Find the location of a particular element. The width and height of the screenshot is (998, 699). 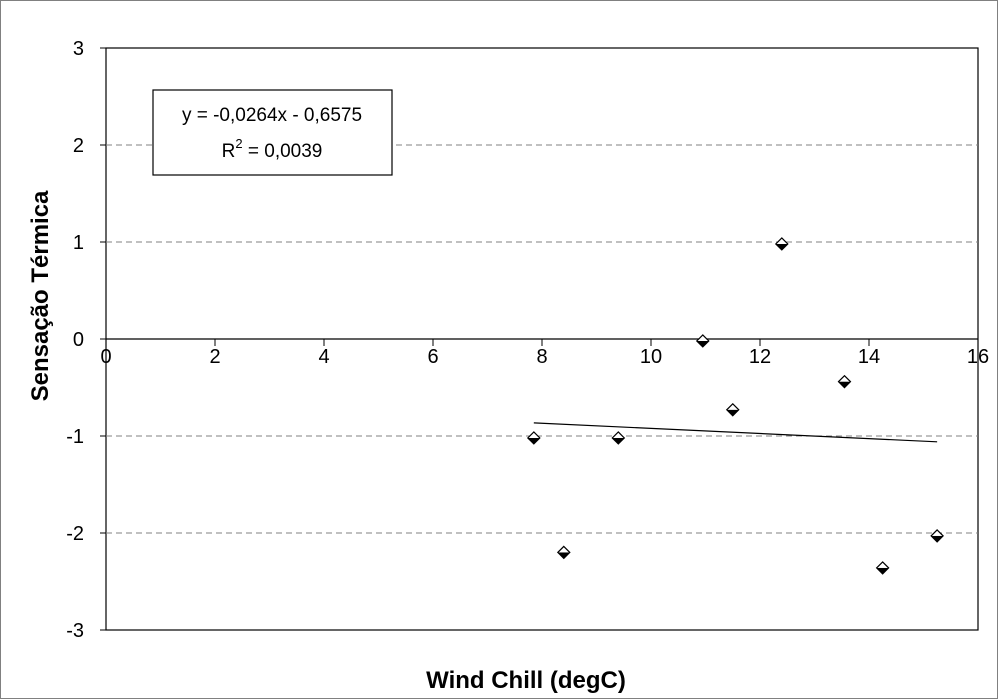

r-squared-symbol: R is located at coordinates (229, 151).